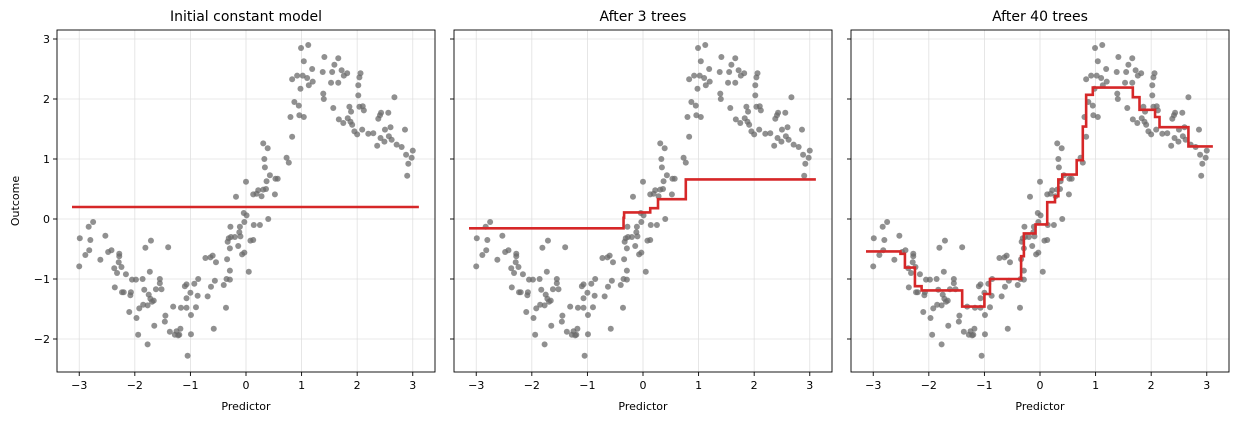 This screenshot has width=1238, height=422. I want to click on x-tick-label: −2, so click(135, 385).